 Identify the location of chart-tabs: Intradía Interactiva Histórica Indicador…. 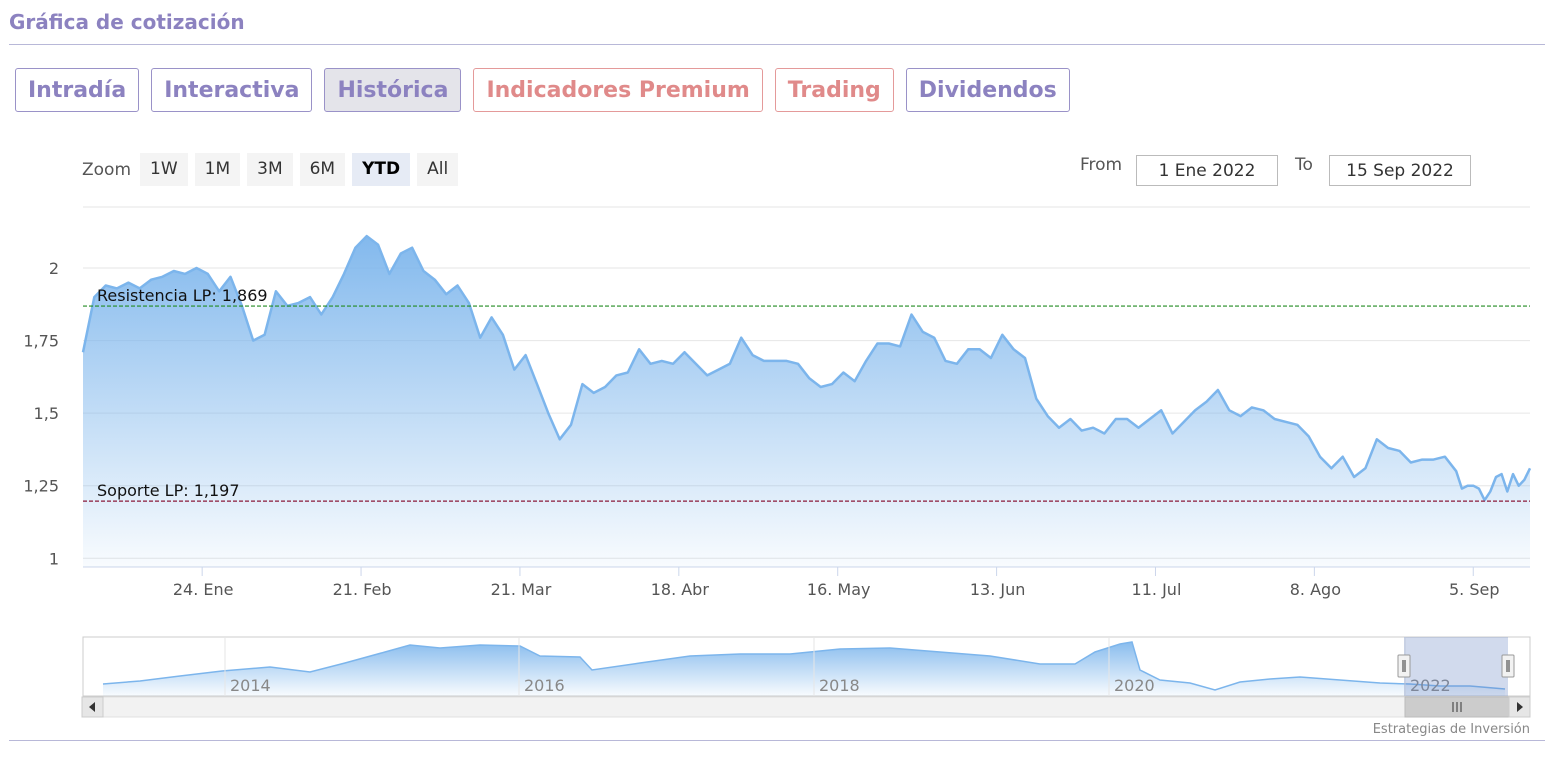
(542, 90).